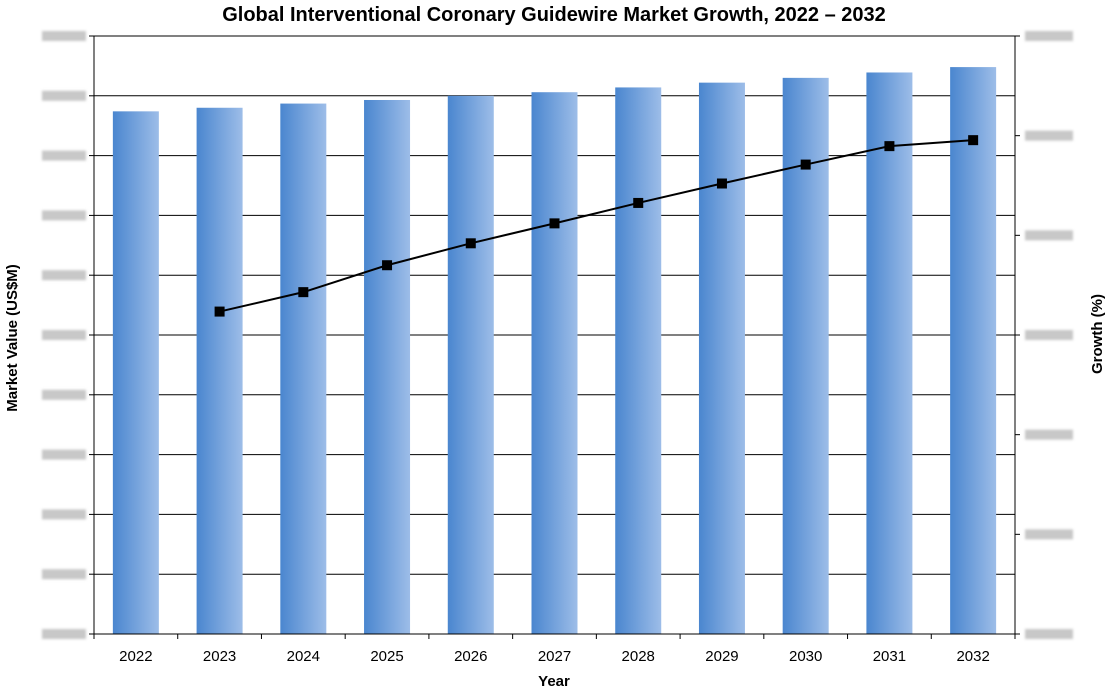 The image size is (1108, 694). I want to click on y2-axis-title: Growth (%), so click(1097, 334).